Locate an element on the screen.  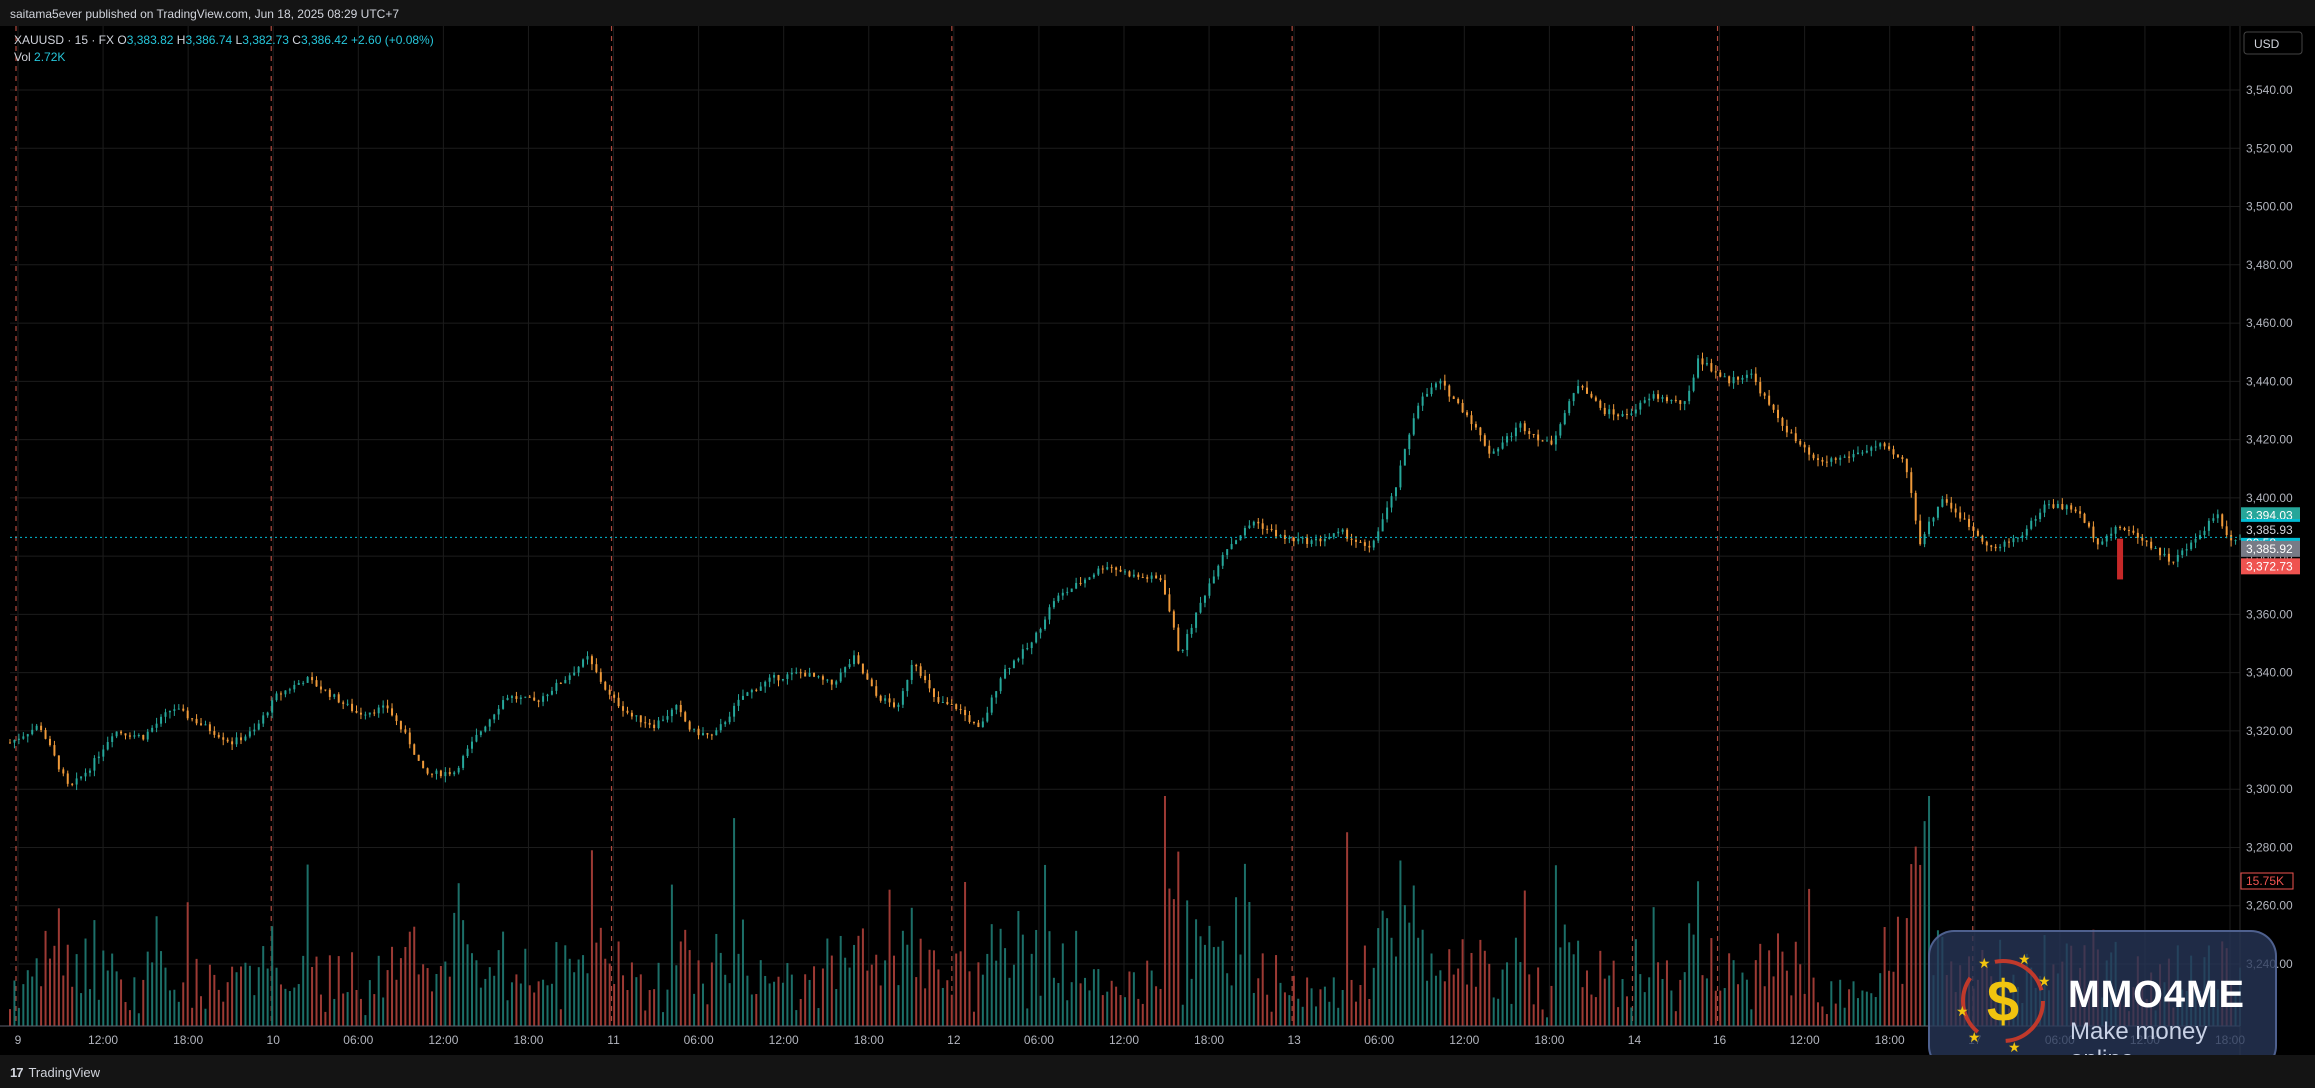
current-candle is located at coordinates (2120, 559).